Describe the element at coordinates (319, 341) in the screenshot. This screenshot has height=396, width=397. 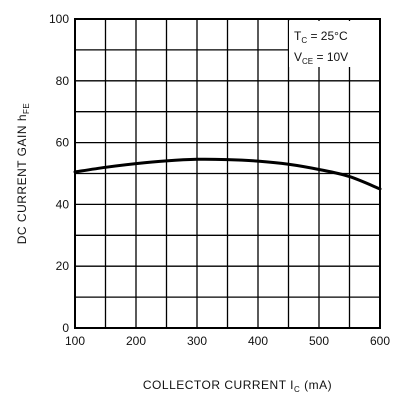
I see `x-tick-label: 500` at that location.